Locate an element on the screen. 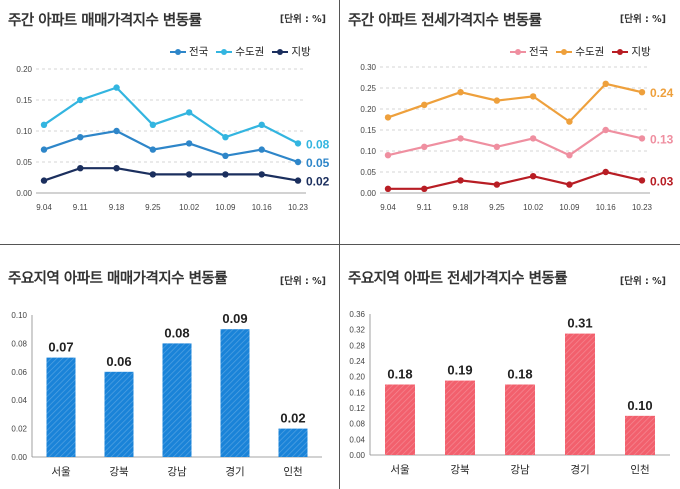  end-value-label: 0.24 is located at coordinates (662, 93).